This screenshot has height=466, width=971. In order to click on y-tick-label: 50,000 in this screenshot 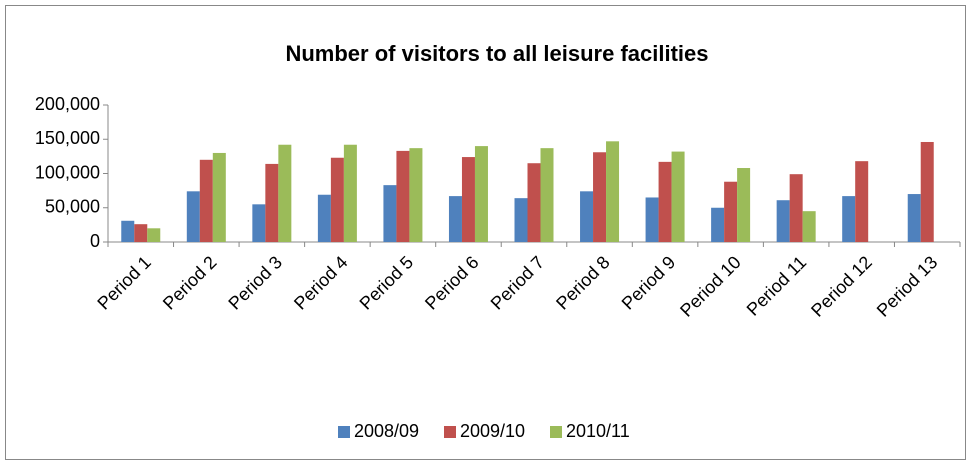, I will do `click(72, 207)`.